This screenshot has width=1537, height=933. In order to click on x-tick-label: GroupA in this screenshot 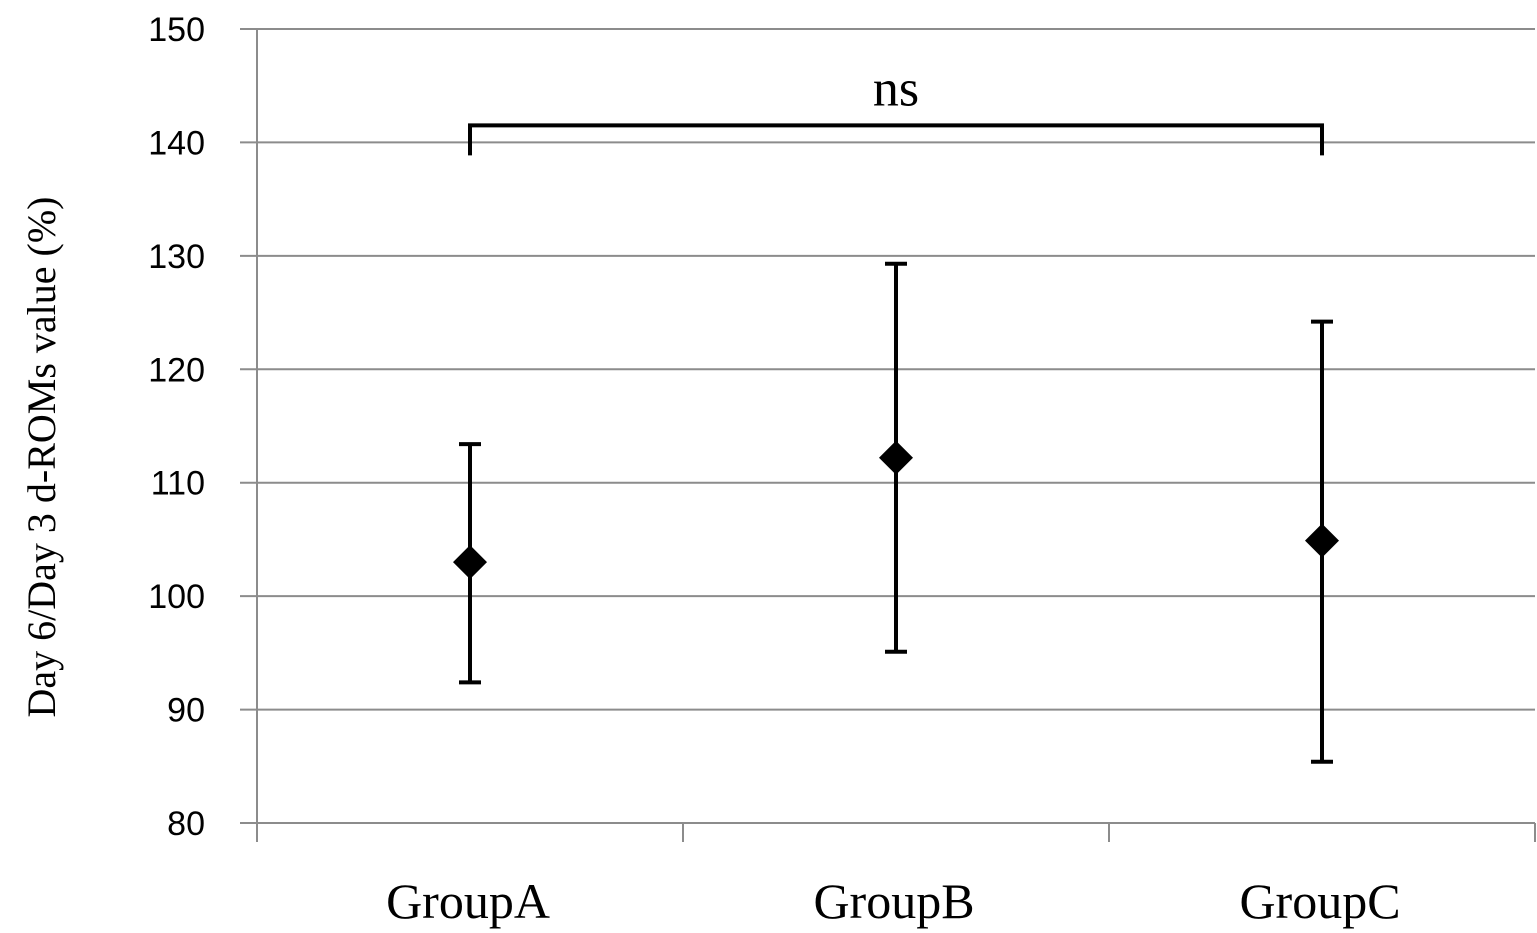, I will do `click(468, 901)`.